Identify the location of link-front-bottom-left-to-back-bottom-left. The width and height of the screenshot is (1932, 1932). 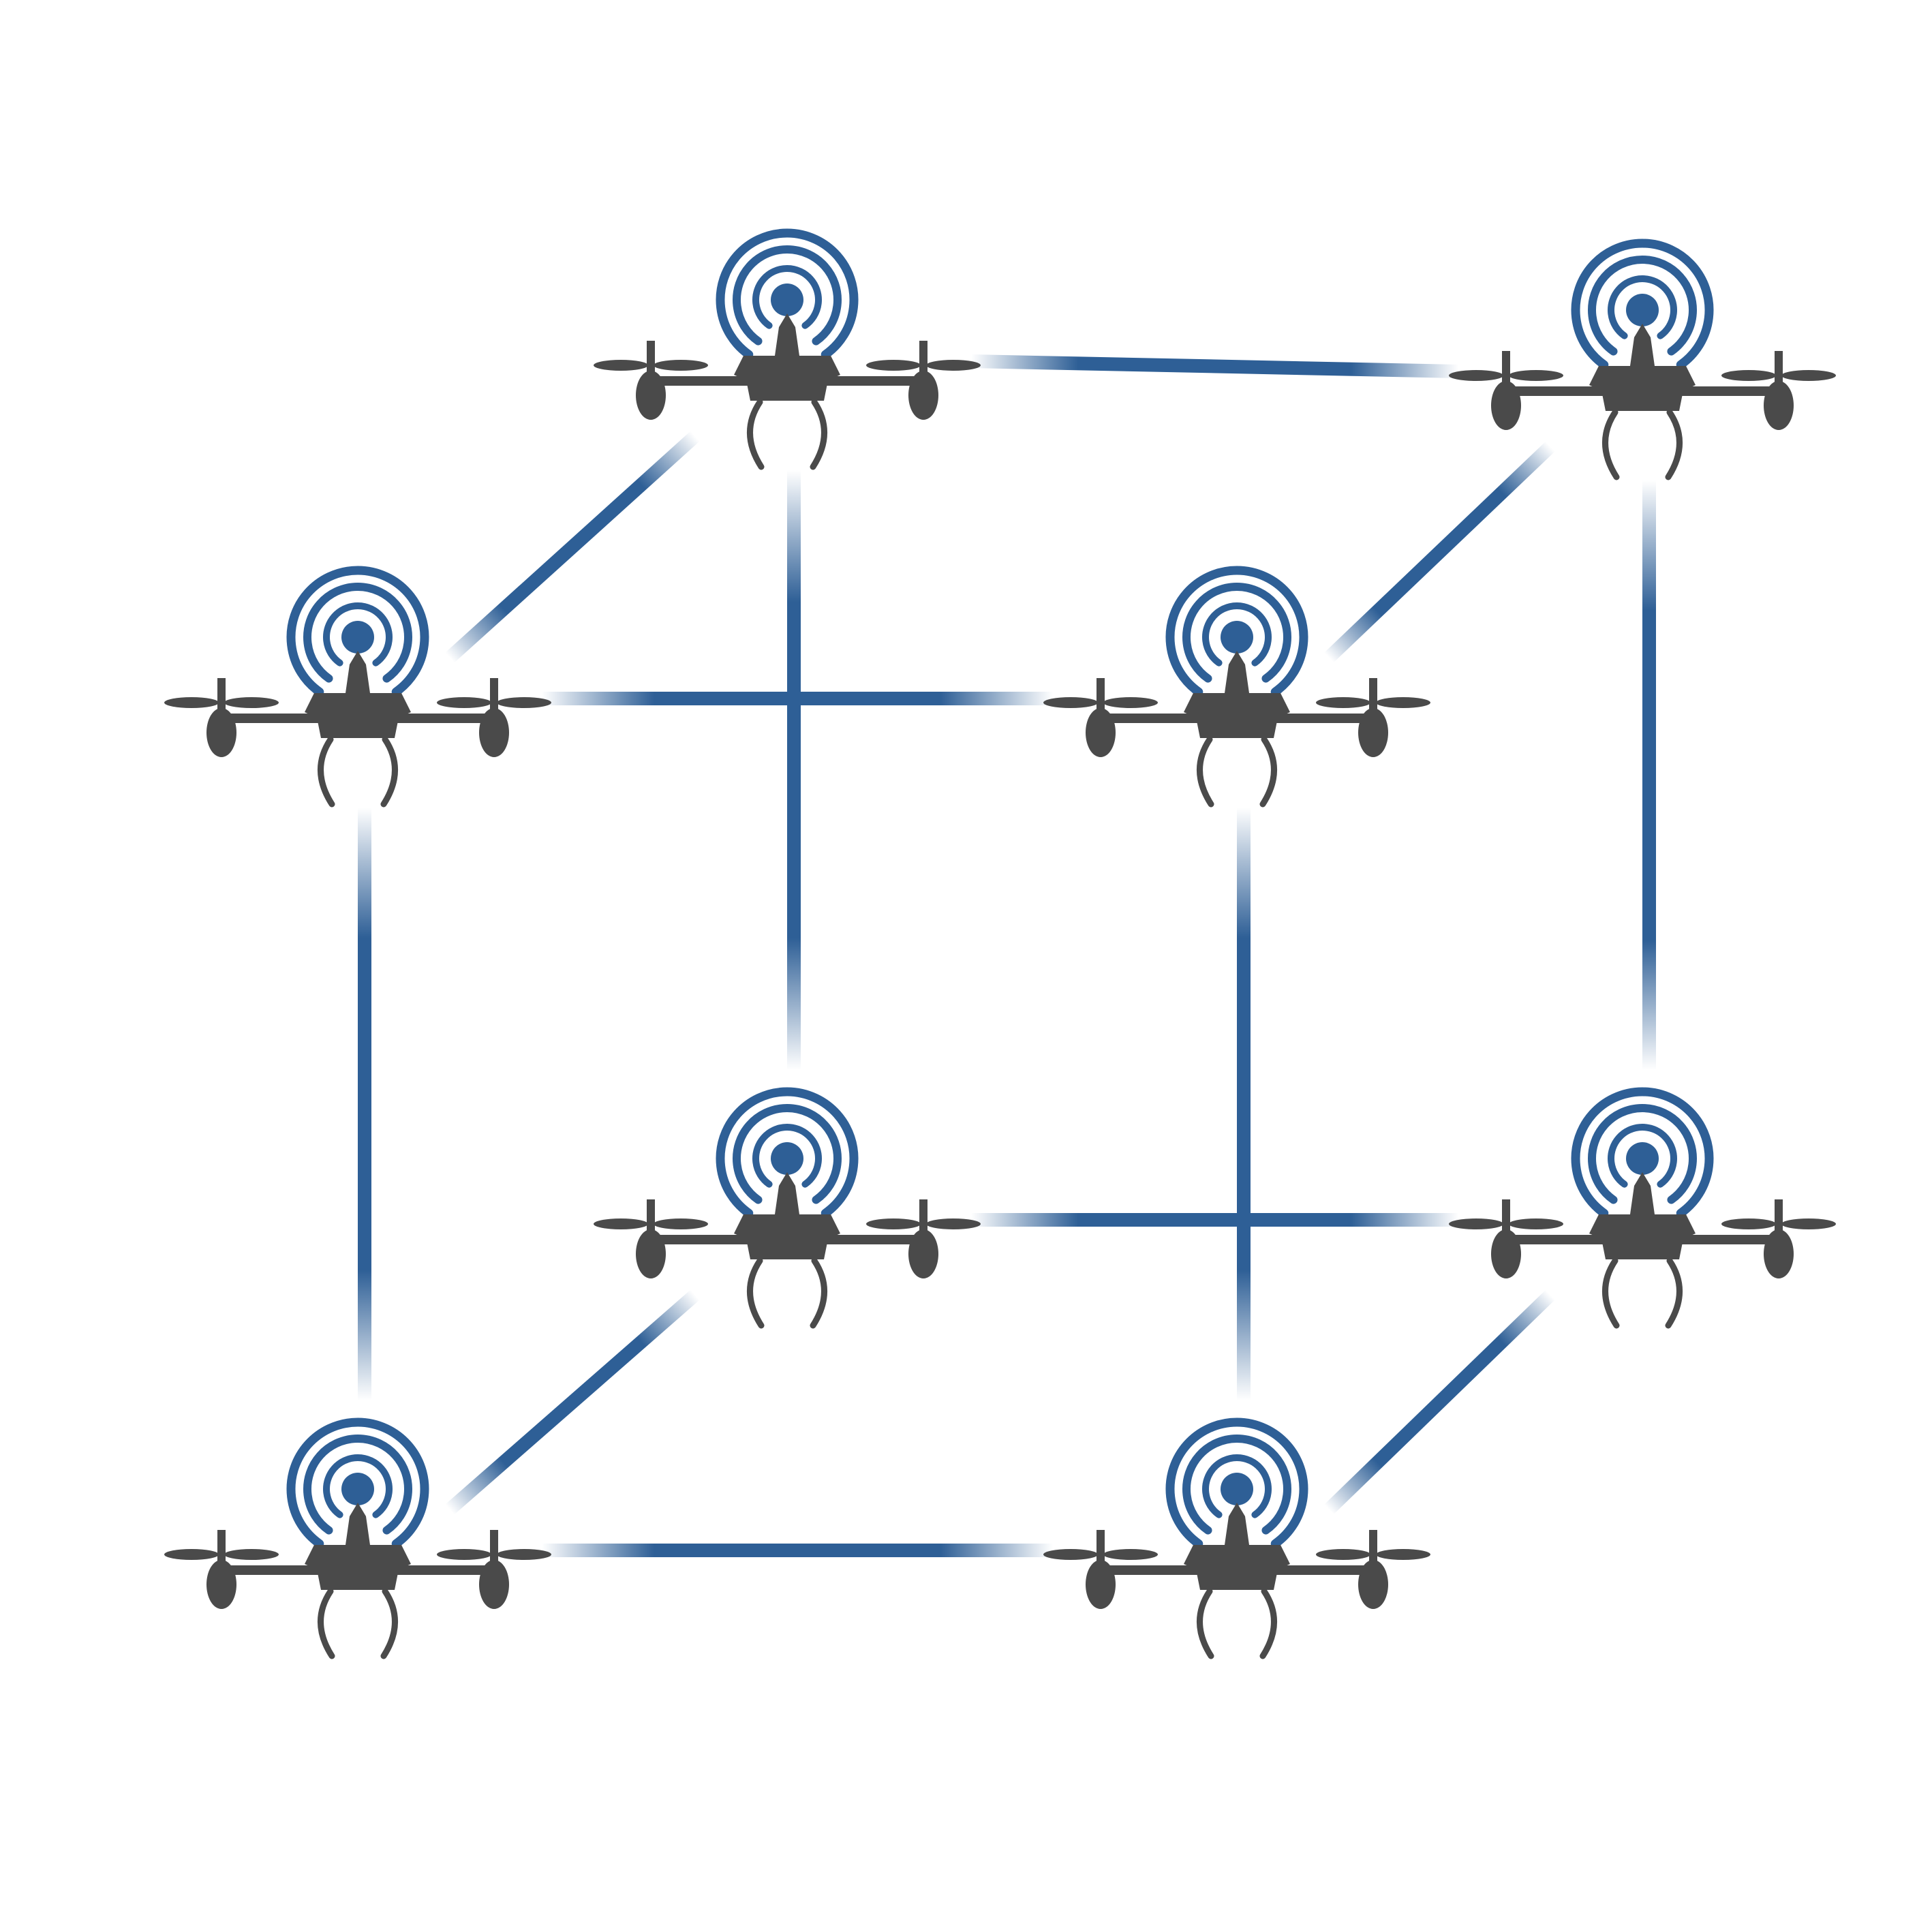
(572, 1402).